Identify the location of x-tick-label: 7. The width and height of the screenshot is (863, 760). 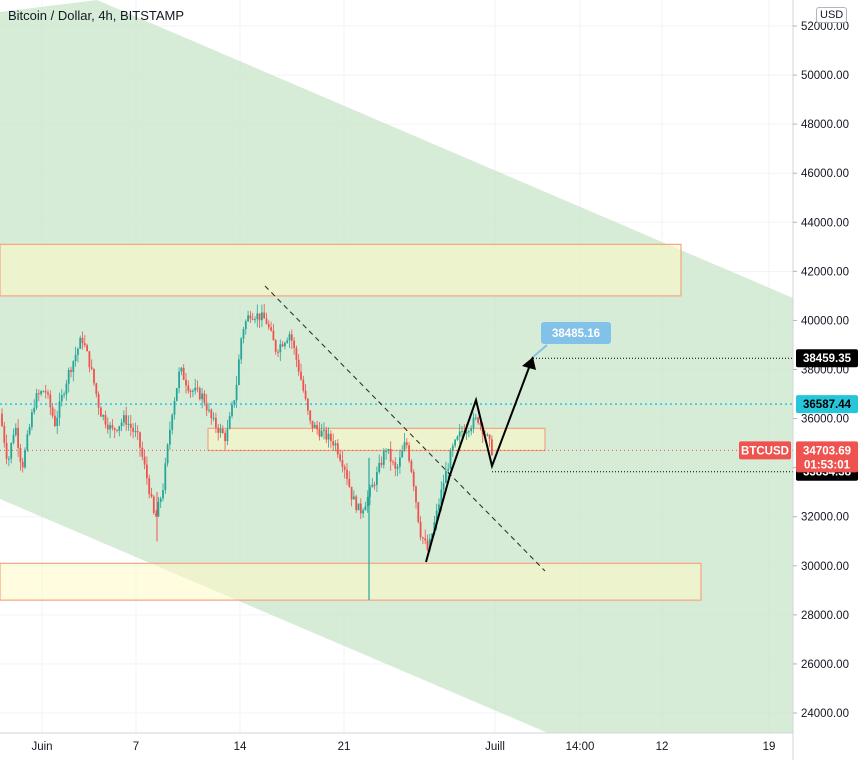
(136, 747).